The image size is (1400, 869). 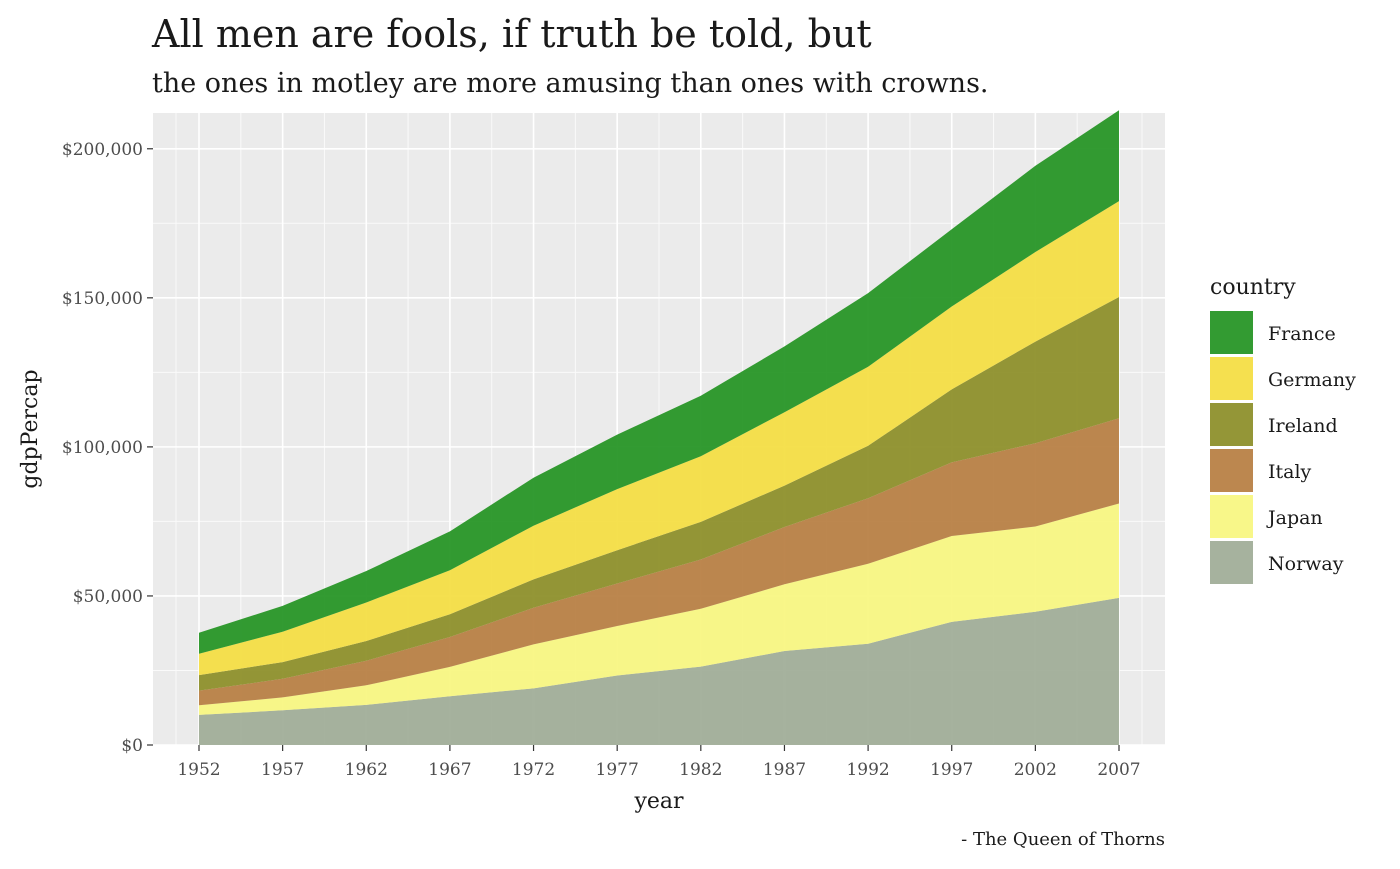 I want to click on area-series-norway, so click(x=659, y=671).